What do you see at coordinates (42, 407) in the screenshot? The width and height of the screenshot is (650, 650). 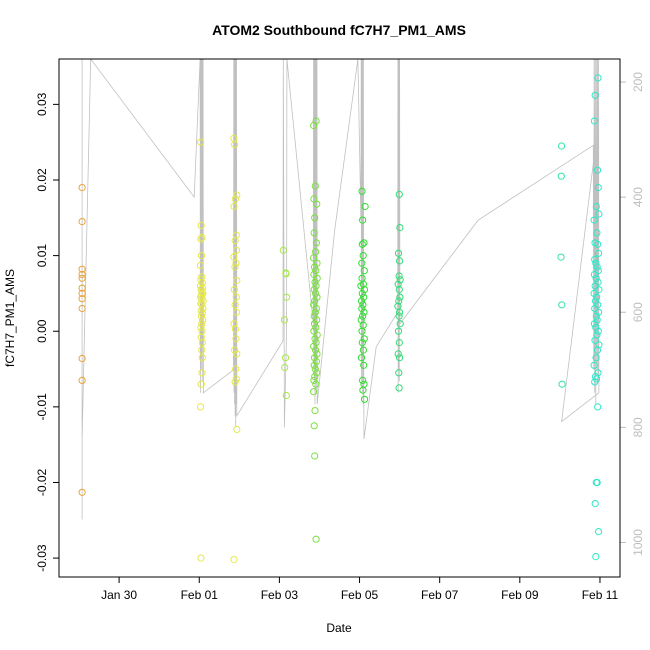 I see `y-tick-label: -0.01` at bounding box center [42, 407].